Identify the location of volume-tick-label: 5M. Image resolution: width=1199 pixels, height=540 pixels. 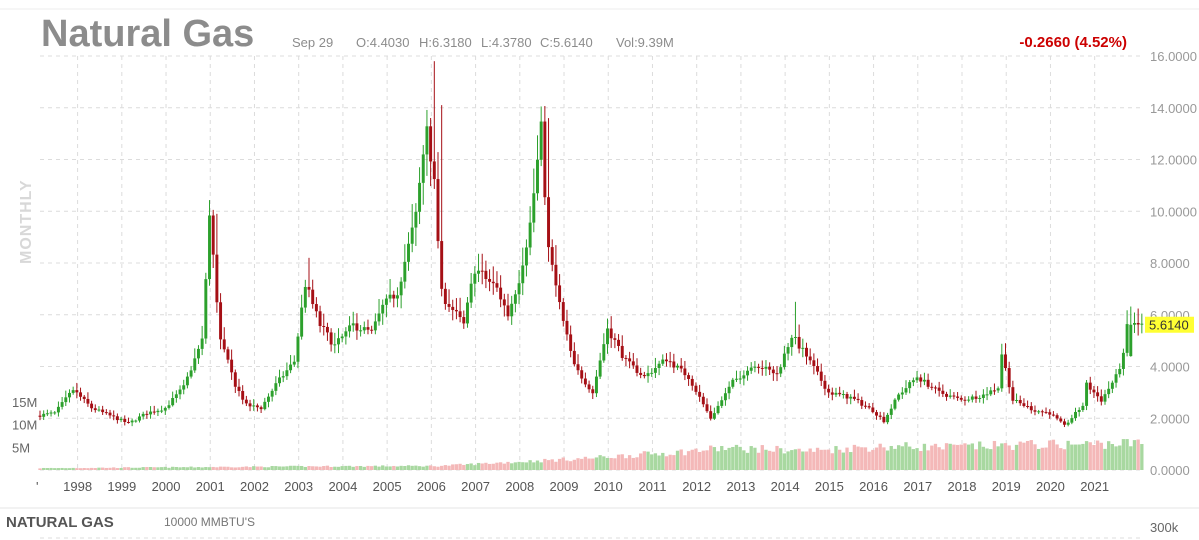
(21, 447).